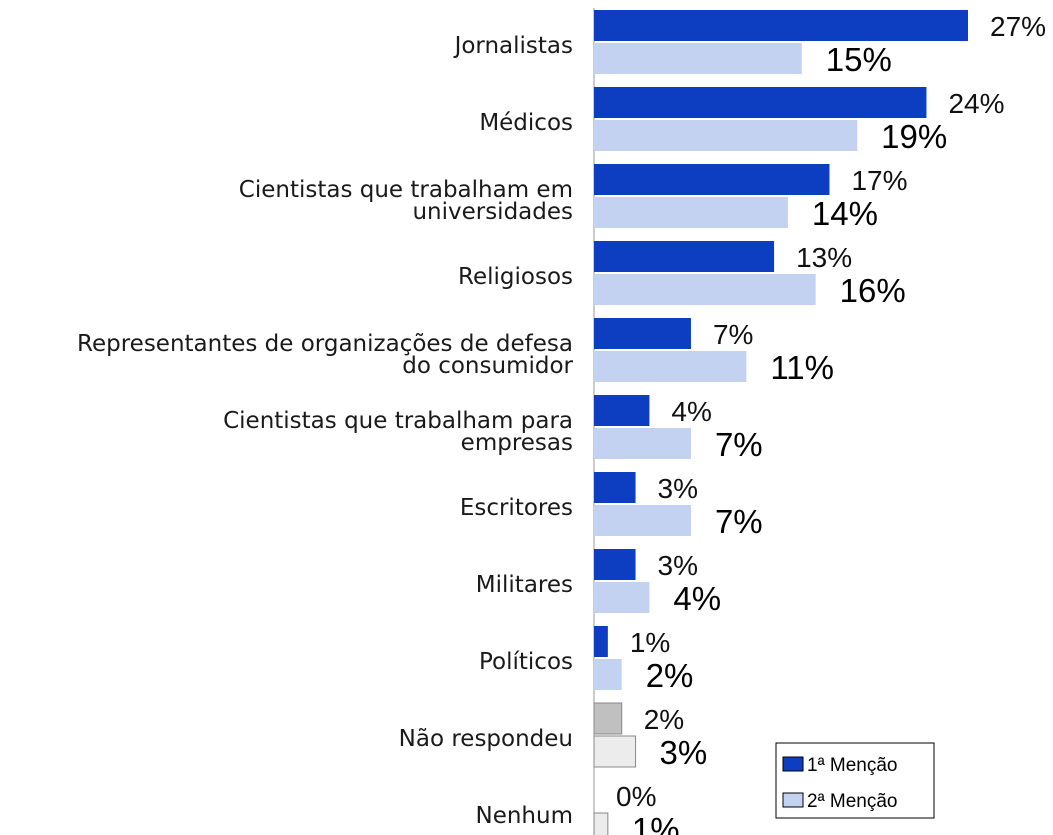  I want to click on data-label-escritores-series-1: 3%, so click(678, 488).